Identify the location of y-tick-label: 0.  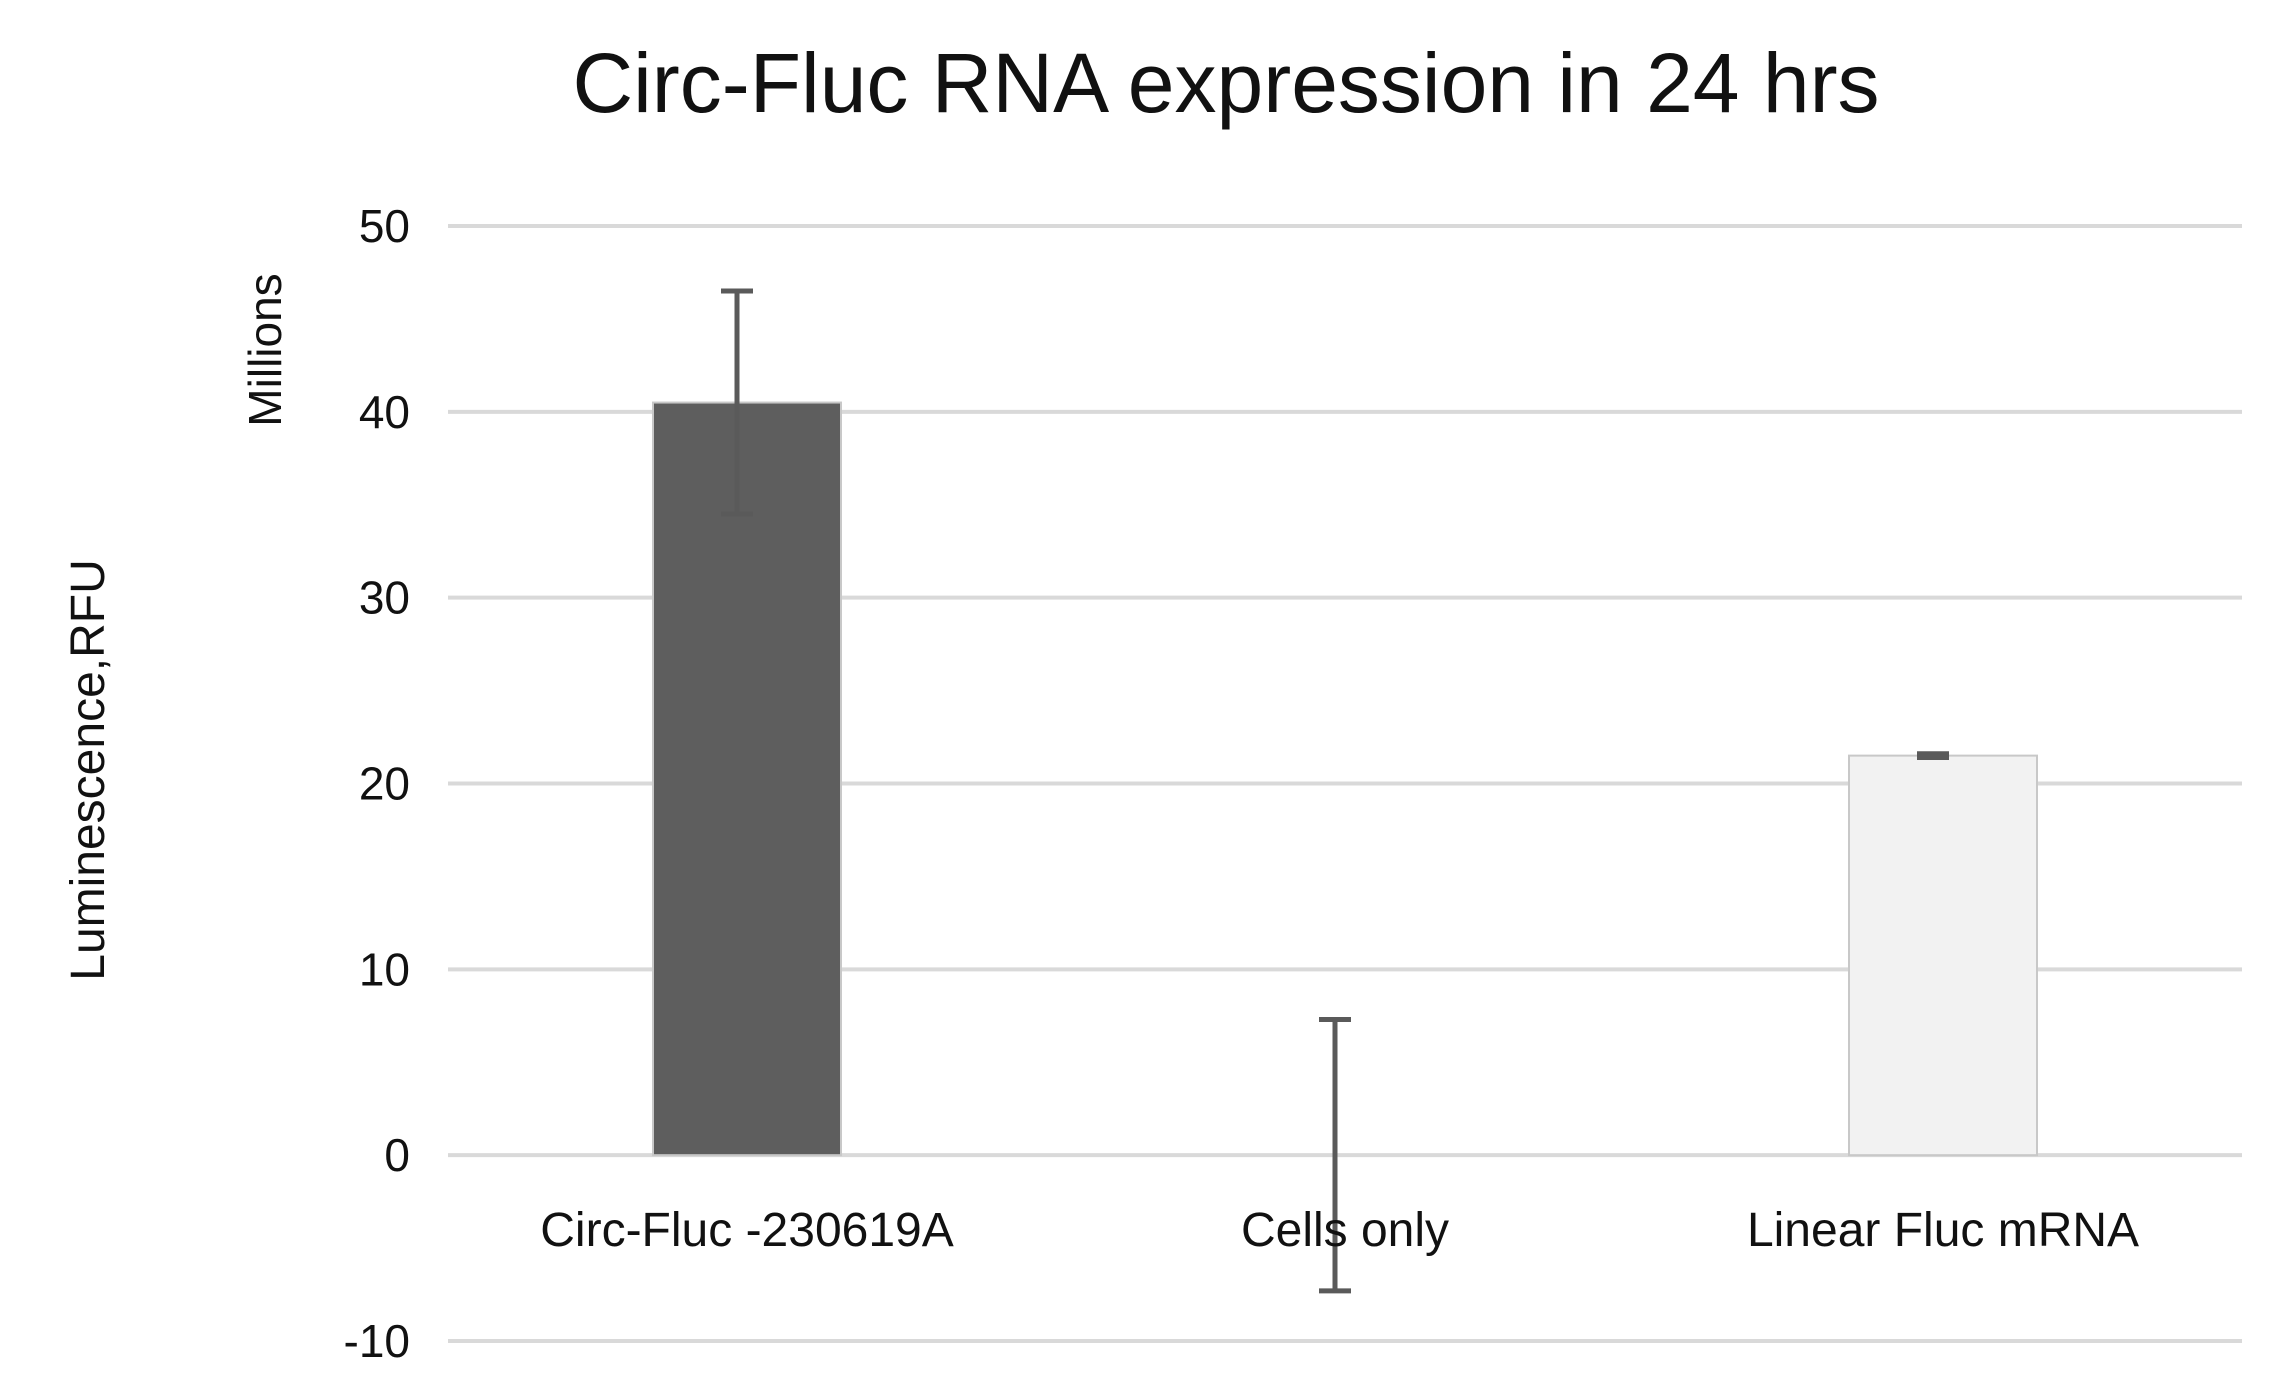
(397, 1155).